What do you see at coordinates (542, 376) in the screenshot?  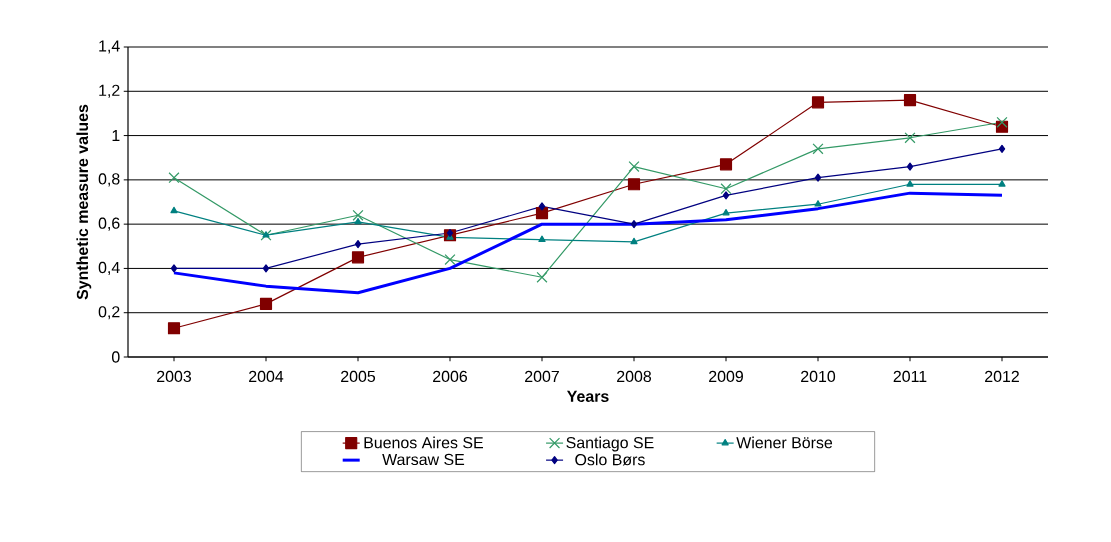 I see `x-tick-label: 2007` at bounding box center [542, 376].